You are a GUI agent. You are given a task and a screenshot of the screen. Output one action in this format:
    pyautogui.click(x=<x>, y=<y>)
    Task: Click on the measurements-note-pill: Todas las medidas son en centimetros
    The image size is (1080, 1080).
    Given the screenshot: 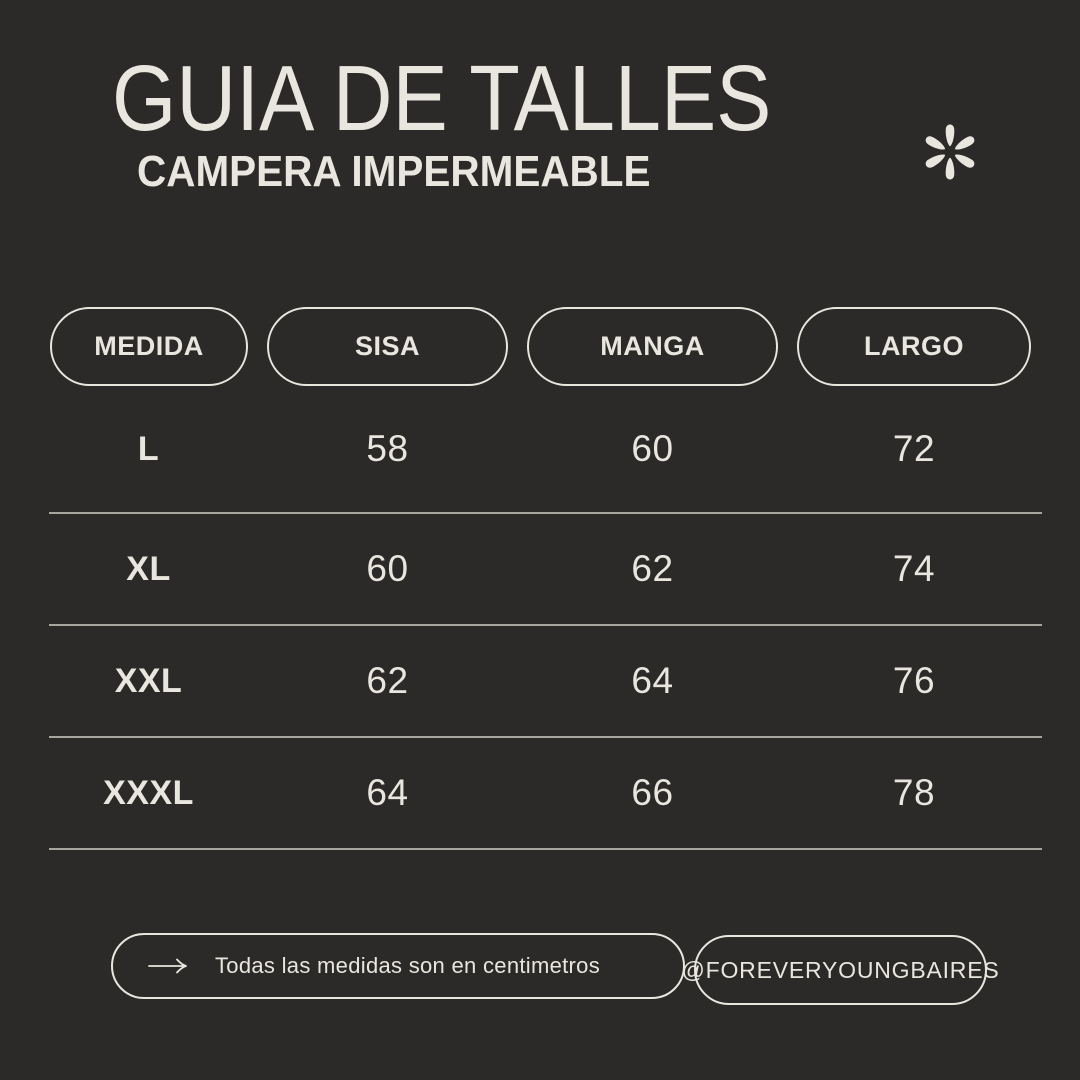 What is the action you would take?
    pyautogui.click(x=398, y=966)
    